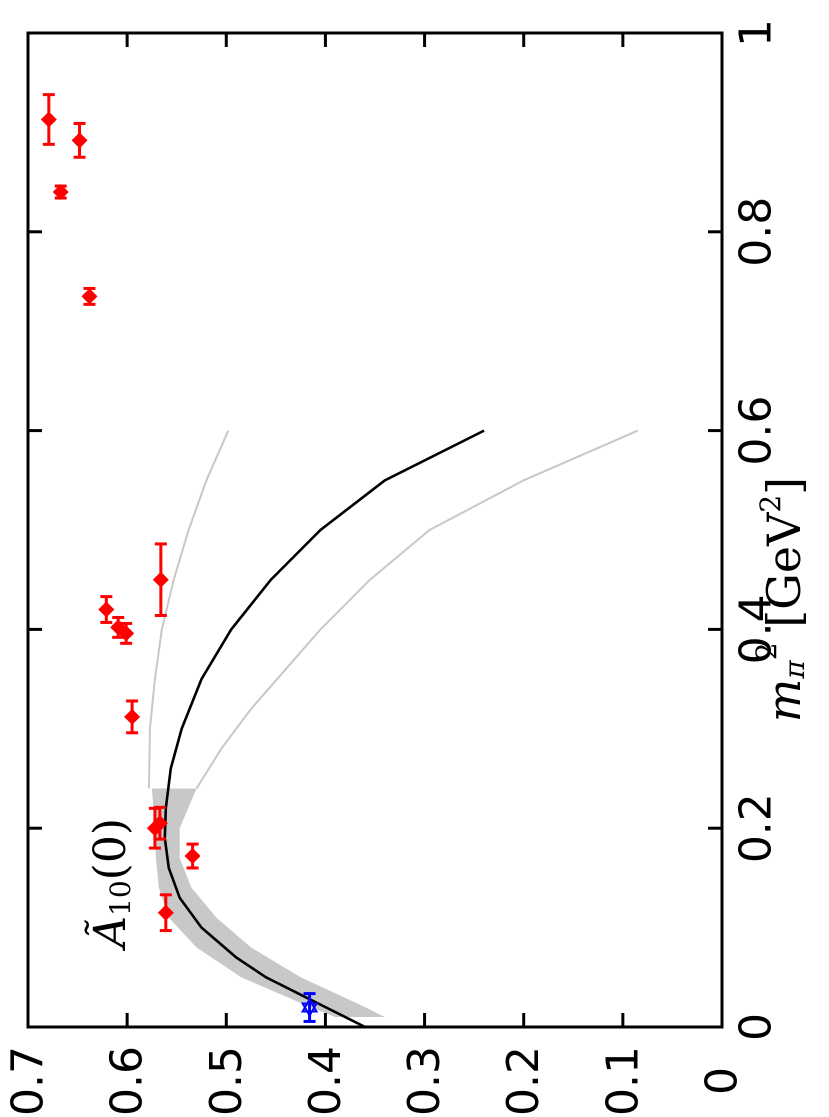  What do you see at coordinates (424, 1081) in the screenshot?
I see `y-tick-label: 0.3` at bounding box center [424, 1081].